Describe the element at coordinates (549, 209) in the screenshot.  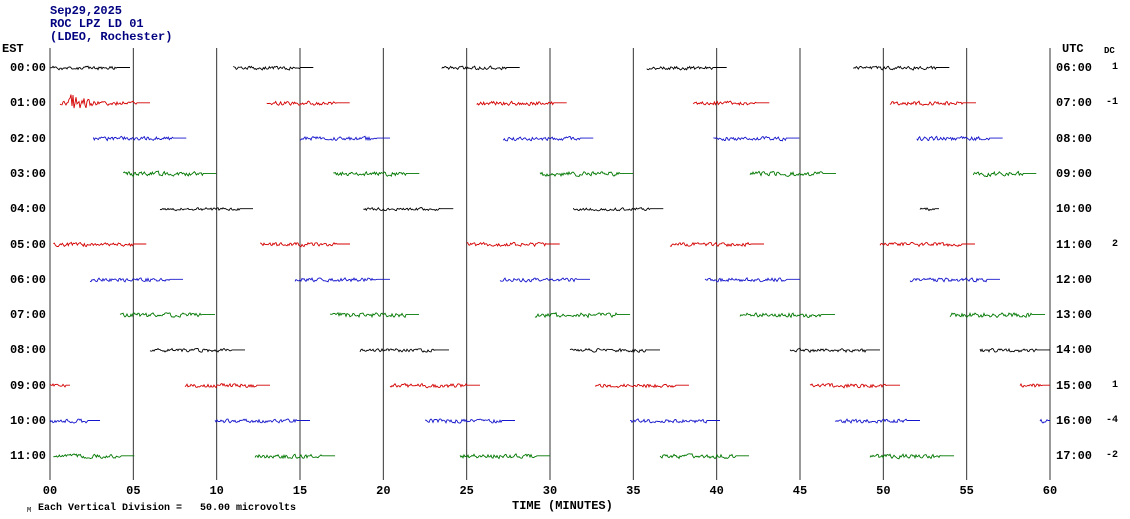
I see `trace-0400-est` at that location.